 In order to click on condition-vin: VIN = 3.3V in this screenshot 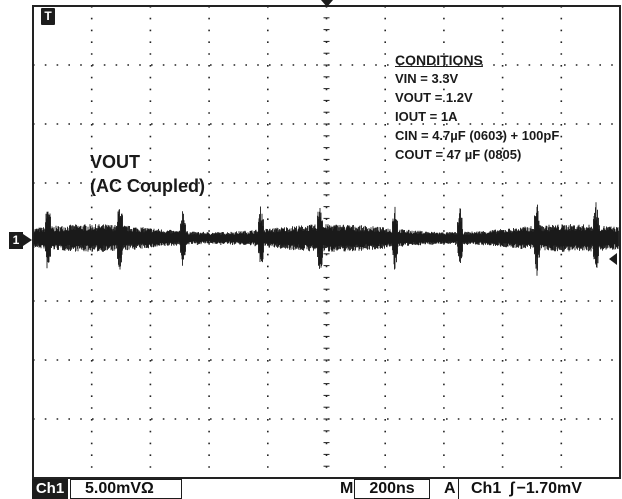, I will do `click(427, 78)`.